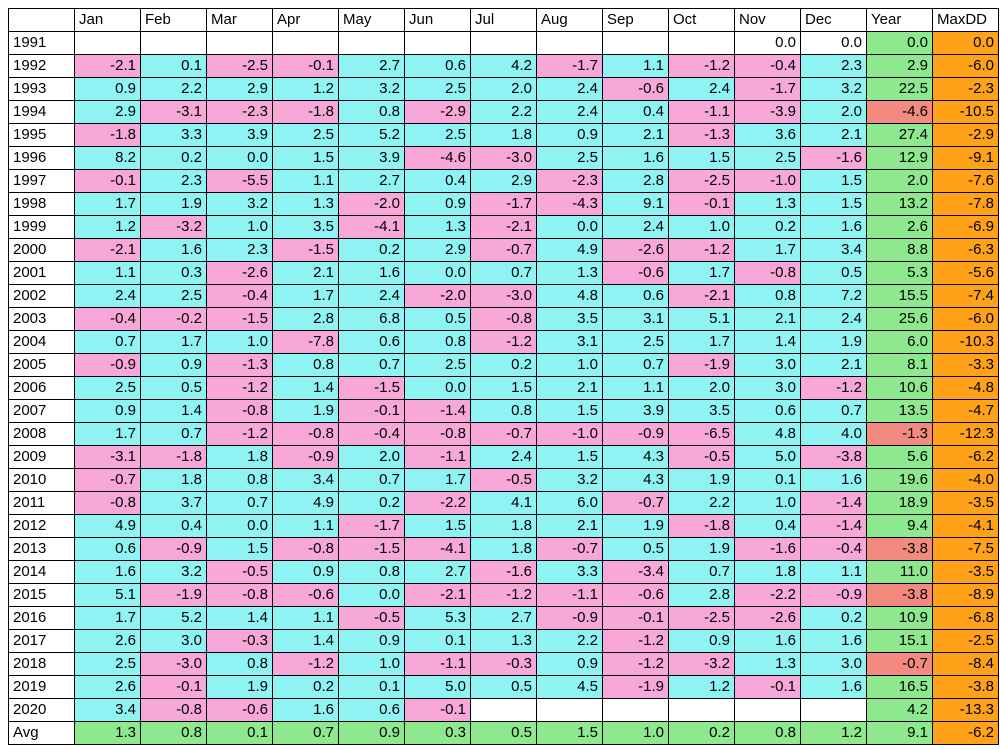 The width and height of the screenshot is (1000, 750). I want to click on month-cell: 3.3, so click(569, 572).